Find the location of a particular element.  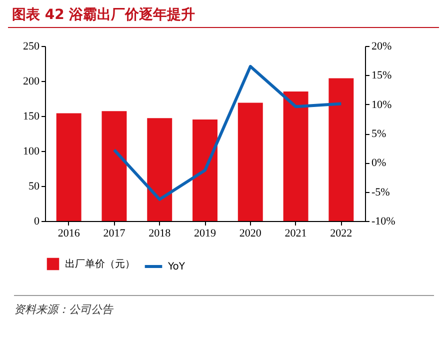

x-tick-label: 2016 is located at coordinates (69, 234).